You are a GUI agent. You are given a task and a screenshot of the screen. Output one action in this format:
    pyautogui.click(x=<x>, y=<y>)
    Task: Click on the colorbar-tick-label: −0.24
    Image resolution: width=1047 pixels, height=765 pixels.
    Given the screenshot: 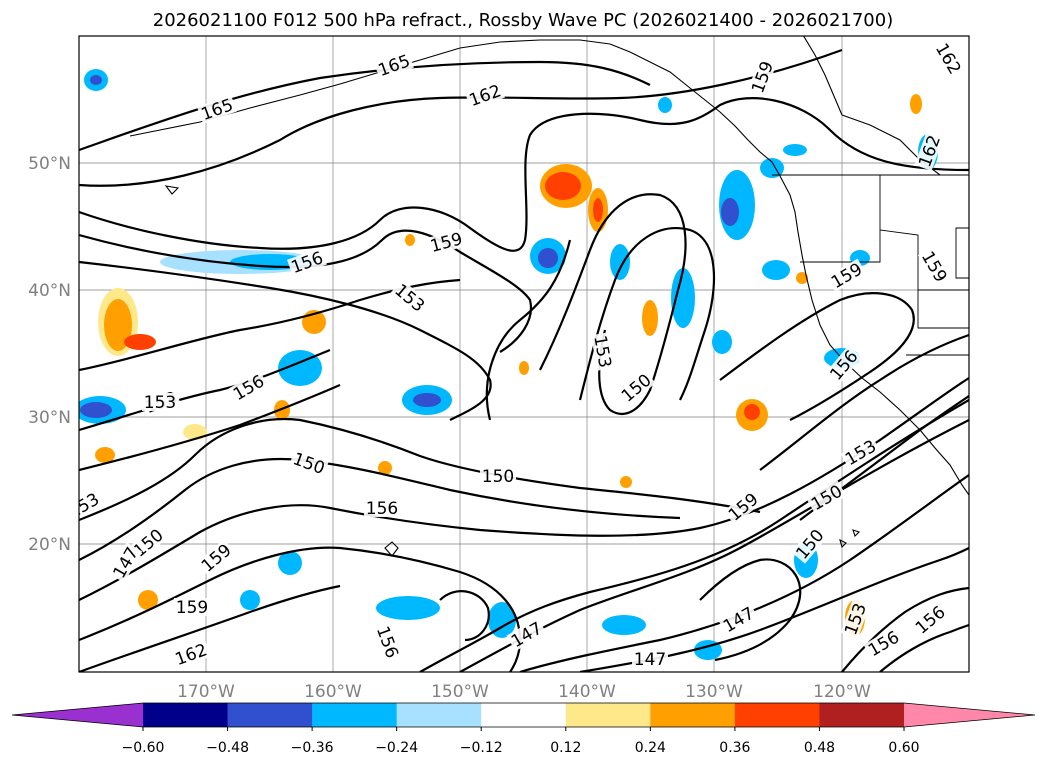 What is the action you would take?
    pyautogui.click(x=396, y=748)
    